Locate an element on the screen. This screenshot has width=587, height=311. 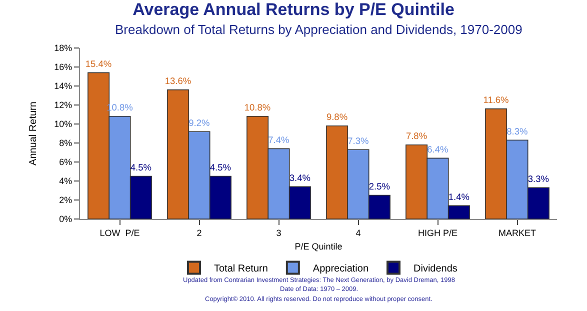
y-tick-label: 18% is located at coordinates (63, 48).